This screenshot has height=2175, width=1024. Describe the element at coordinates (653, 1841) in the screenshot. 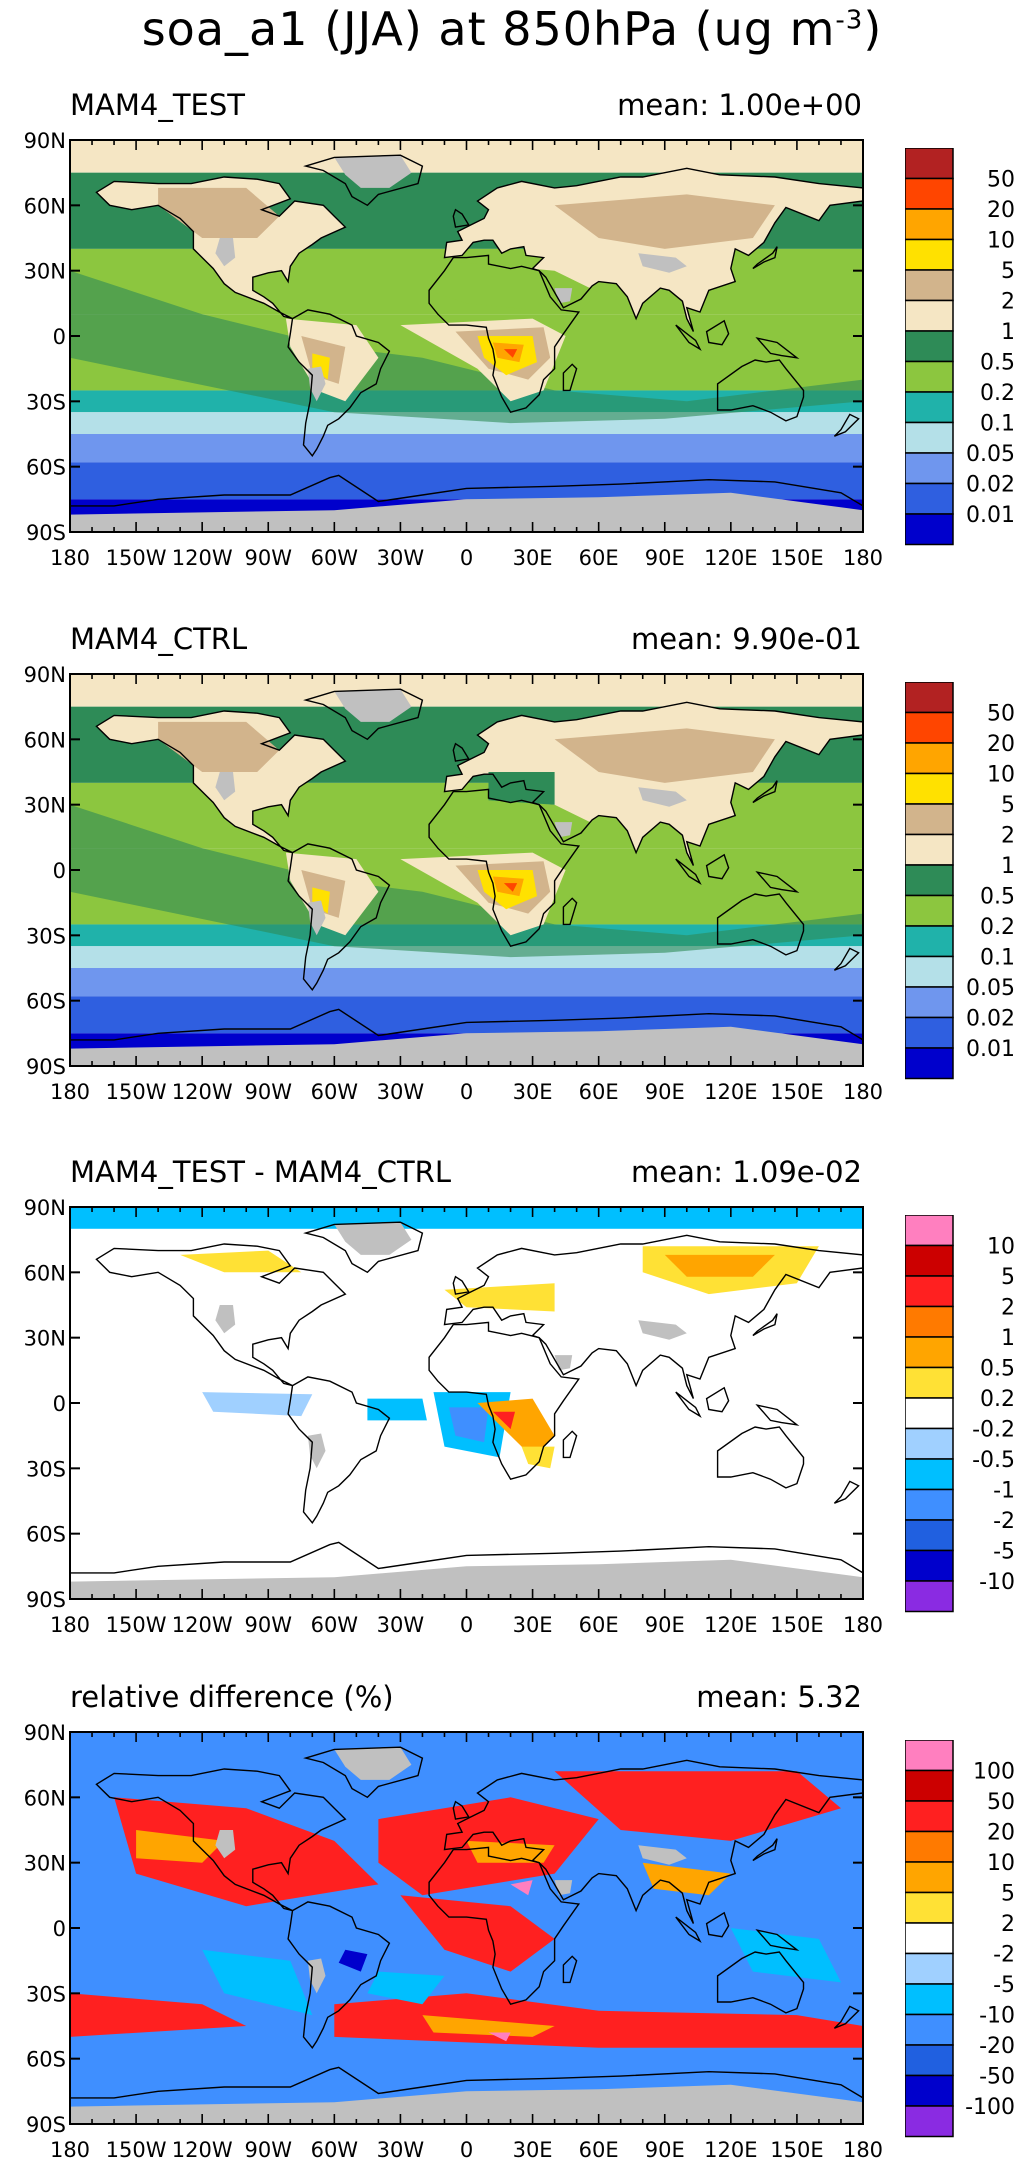

I see `coastline-eurasia` at that location.